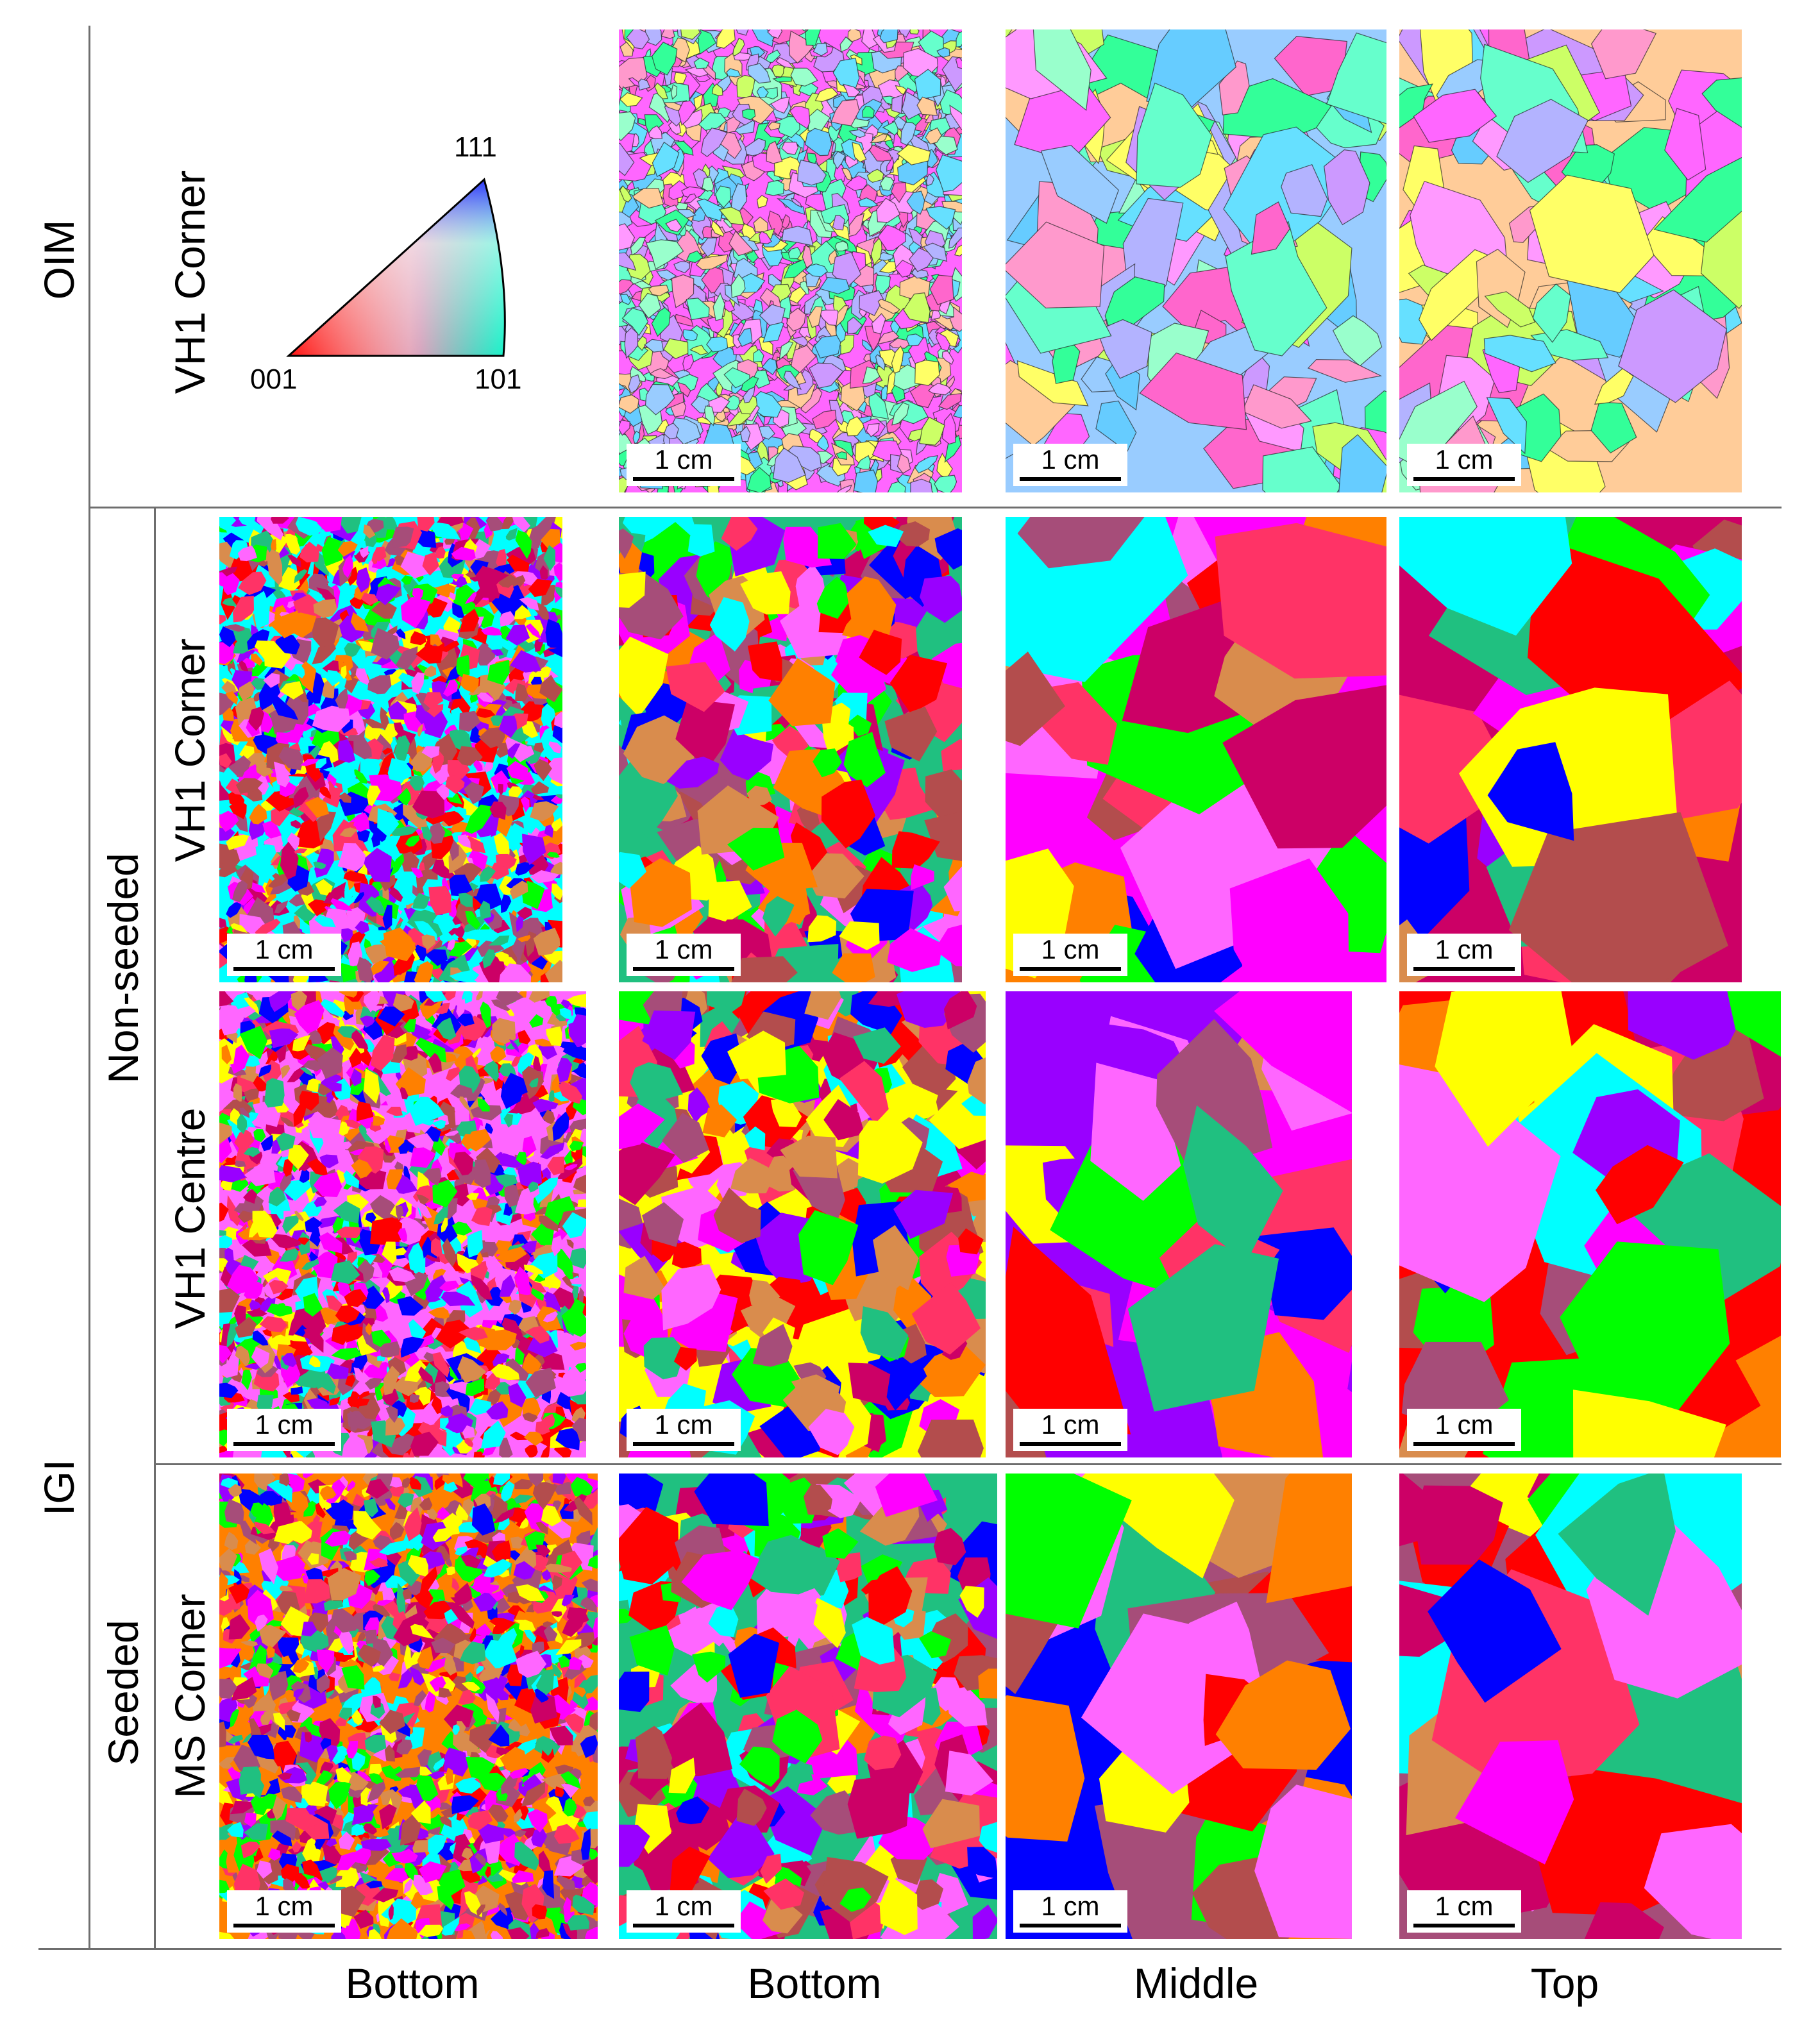 Image resolution: width=1820 pixels, height=2032 pixels. I want to click on divider-vertical-left, so click(89, 987).